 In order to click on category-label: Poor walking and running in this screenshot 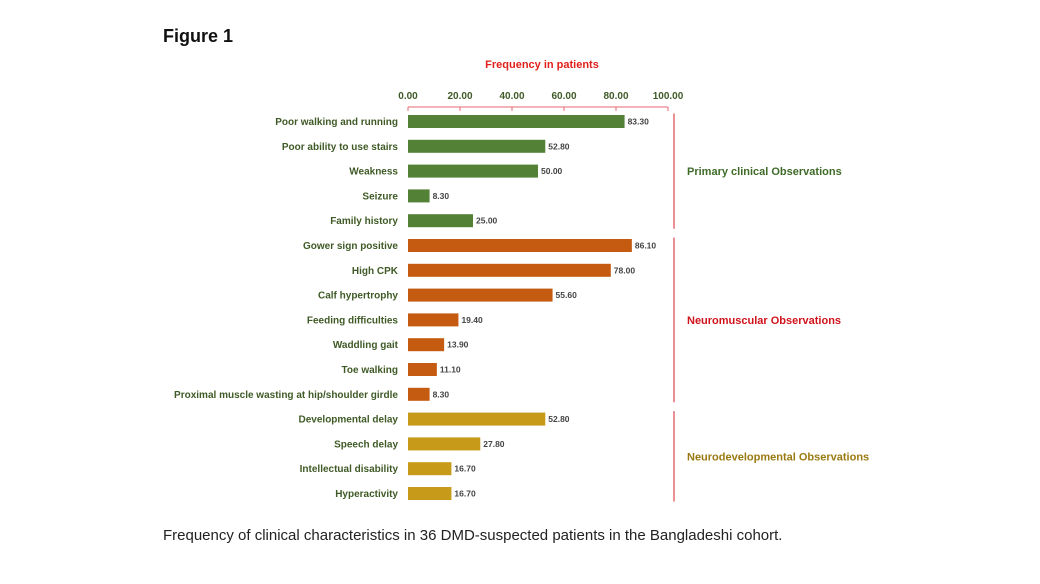, I will do `click(336, 122)`.